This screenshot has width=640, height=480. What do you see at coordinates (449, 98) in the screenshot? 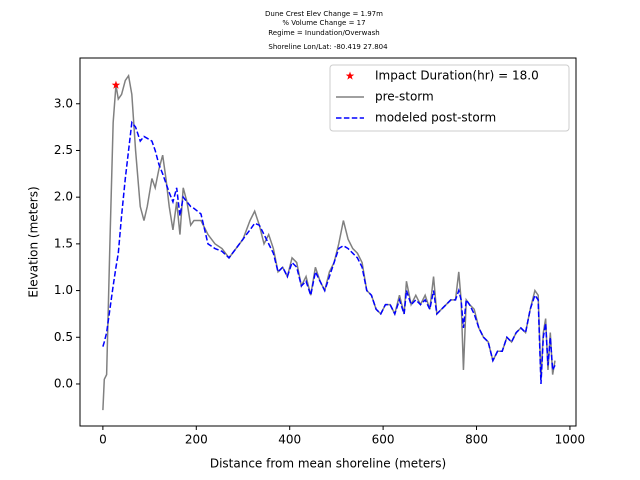
I see `legend-box` at bounding box center [449, 98].